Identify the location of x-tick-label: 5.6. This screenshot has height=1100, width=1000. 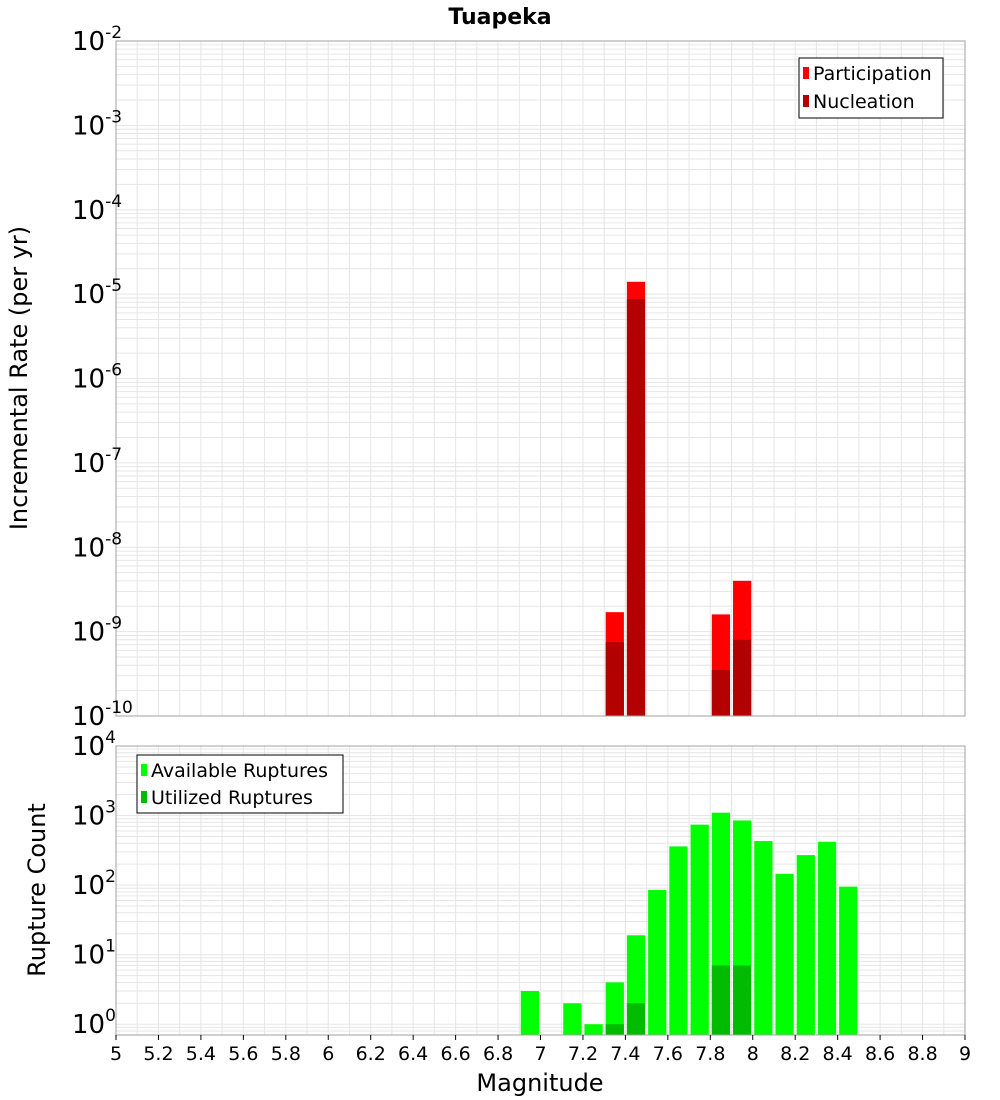
(243, 1054).